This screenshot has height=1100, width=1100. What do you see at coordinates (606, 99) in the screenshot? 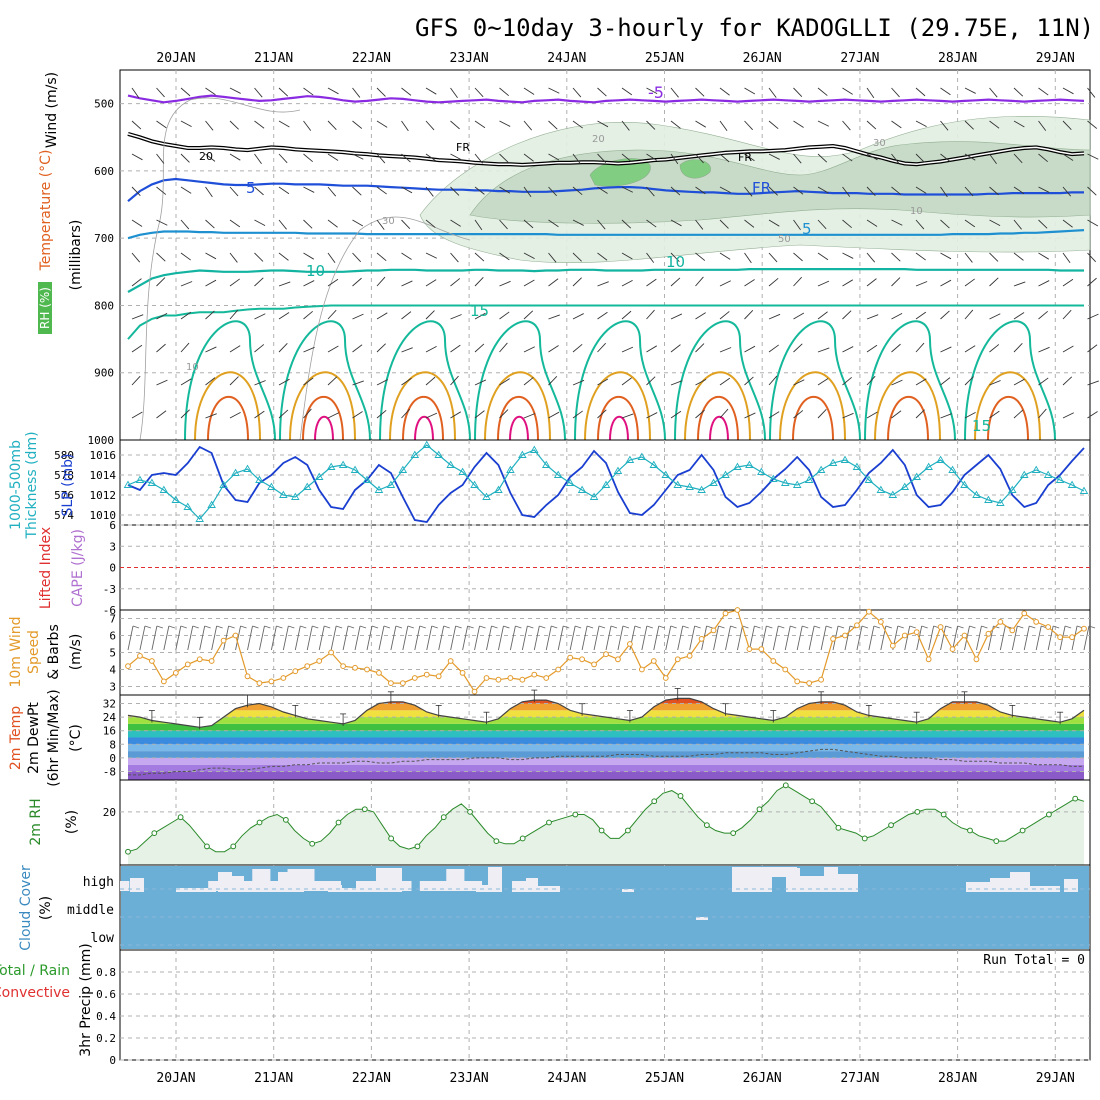
I see `isotherm-line` at bounding box center [606, 99].